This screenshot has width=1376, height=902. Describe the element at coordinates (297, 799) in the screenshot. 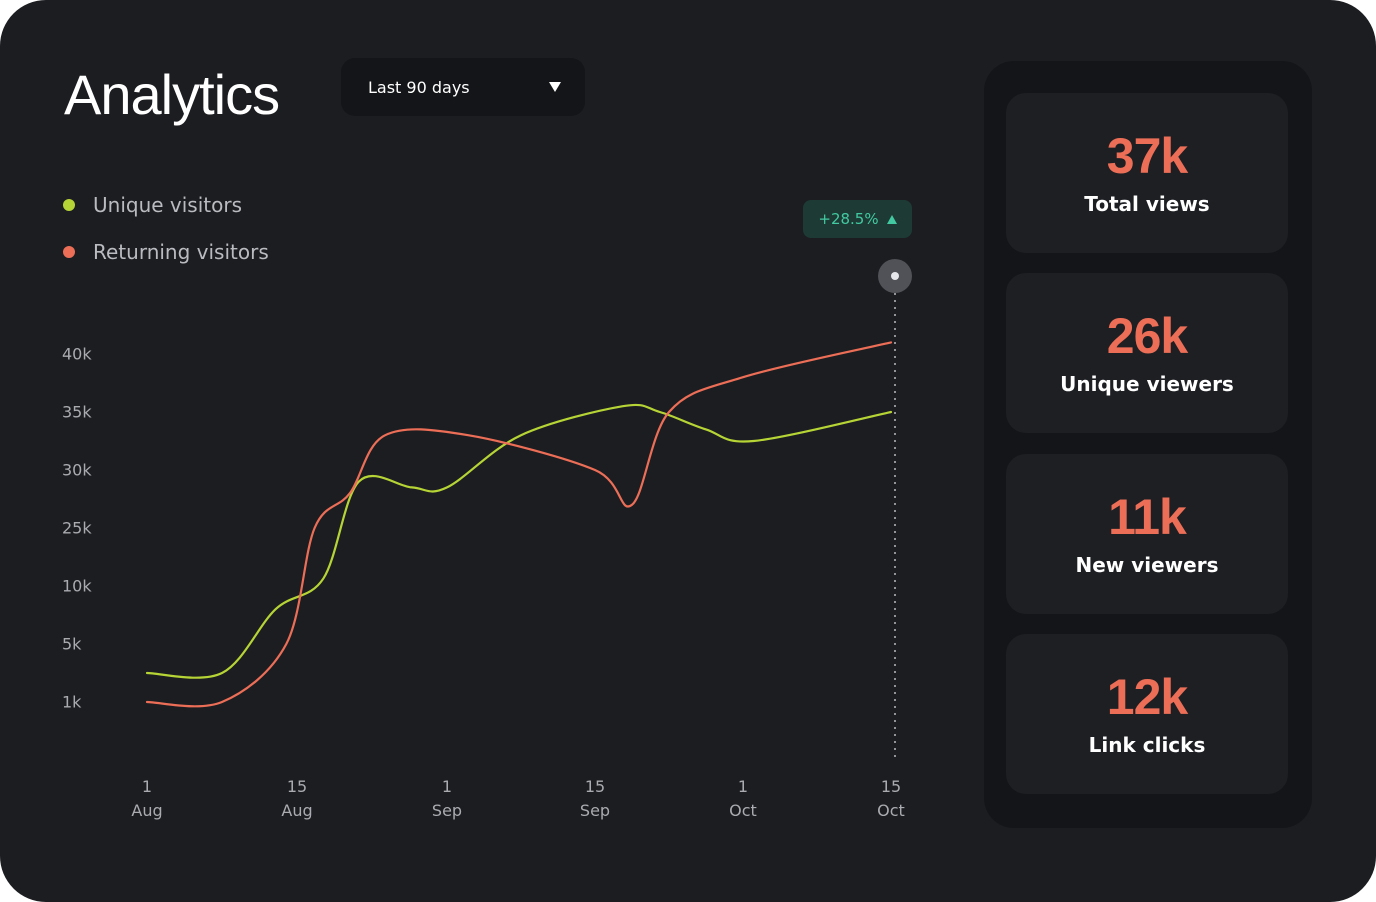

I see `x-tick-label: 15 Aug` at that location.